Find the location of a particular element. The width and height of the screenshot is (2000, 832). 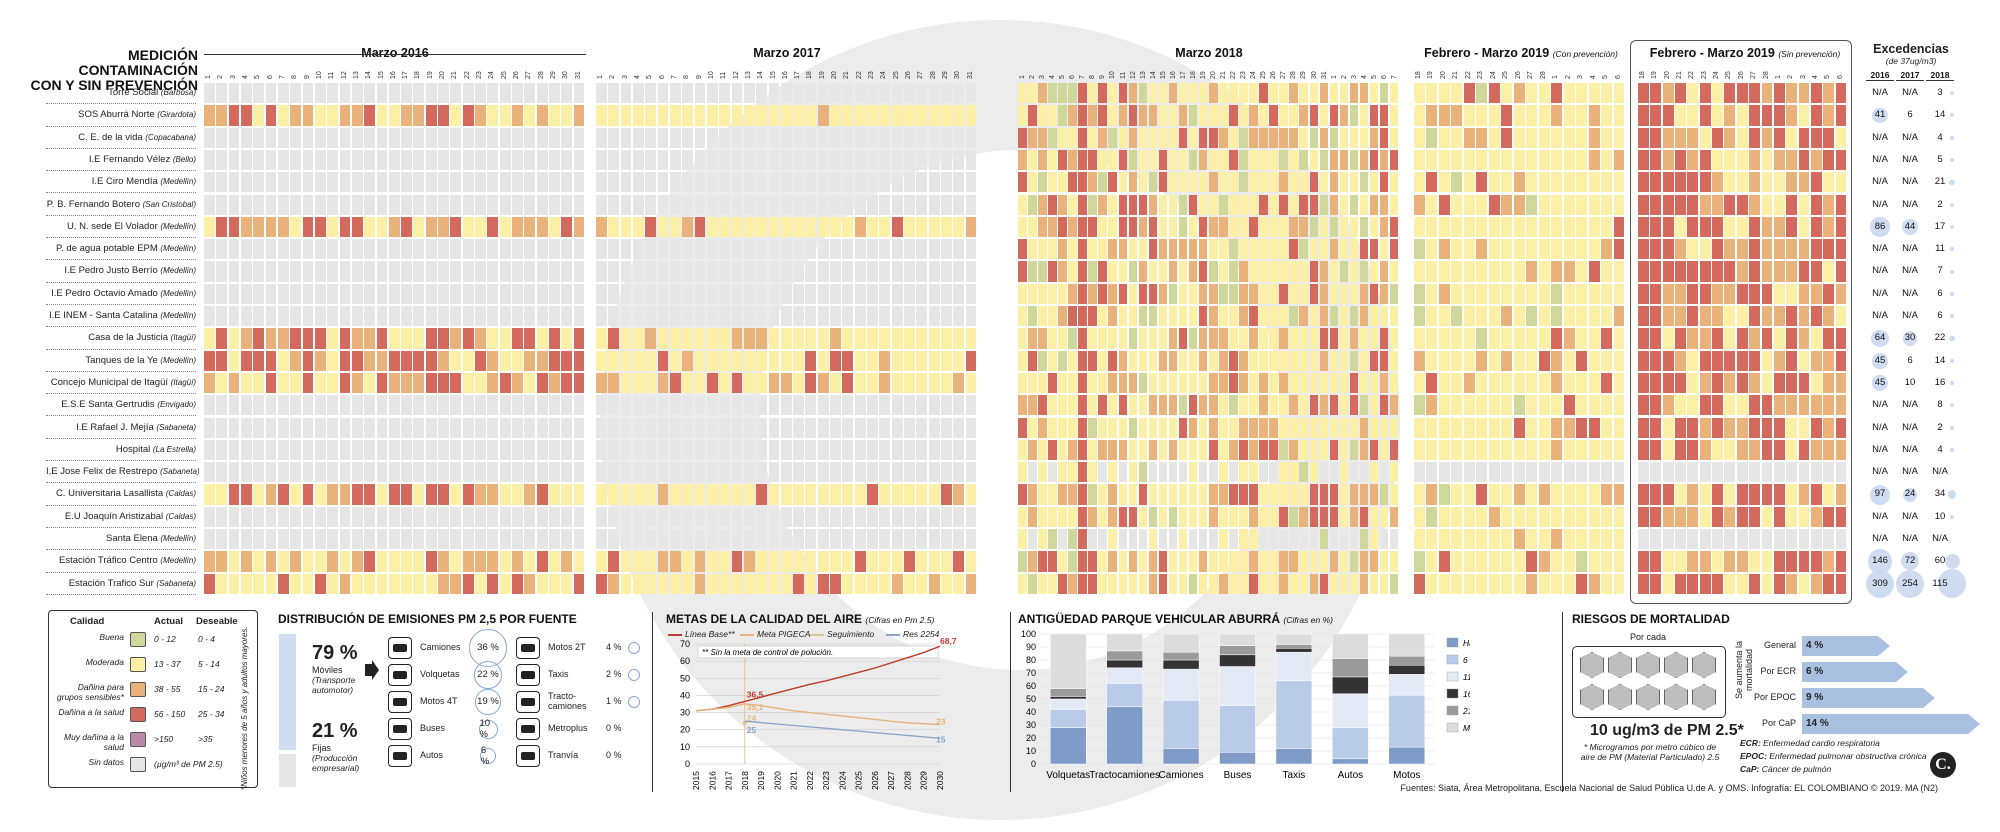

legend-actual: (µg/m³ de PM 2.5) is located at coordinates (188, 764).